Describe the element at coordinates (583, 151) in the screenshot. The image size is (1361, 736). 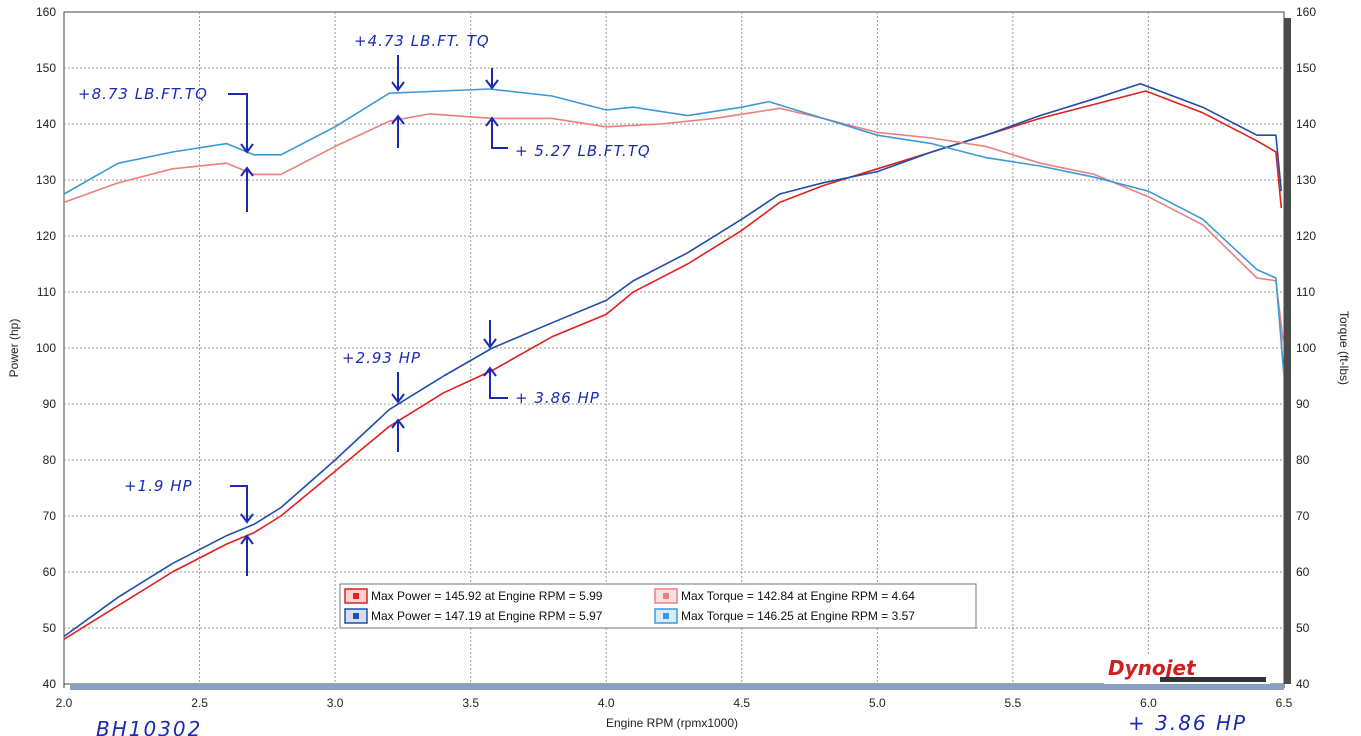
I see `annotation-torque-3: + 5.27 LB.FT.TQ` at that location.